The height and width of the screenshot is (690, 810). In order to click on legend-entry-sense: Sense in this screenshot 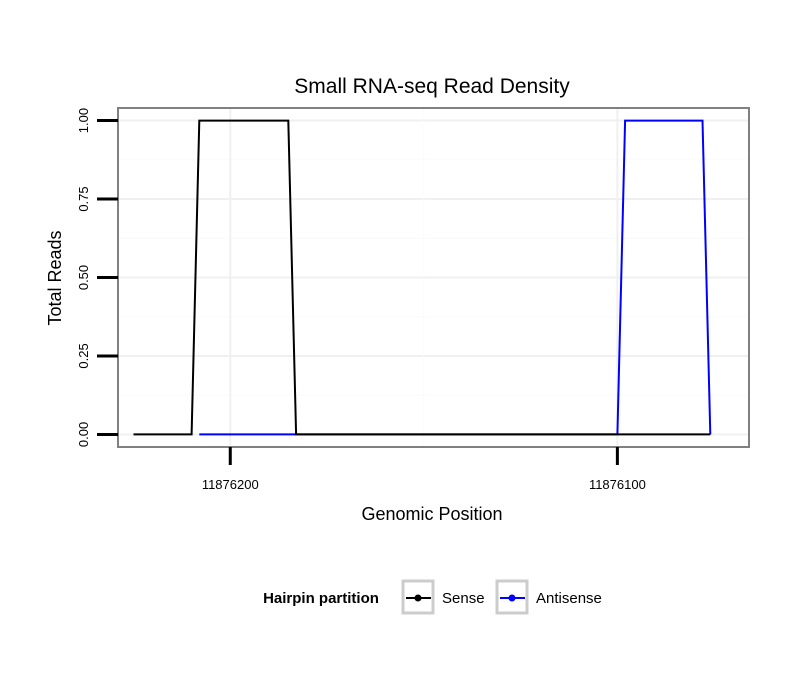, I will do `click(463, 598)`.